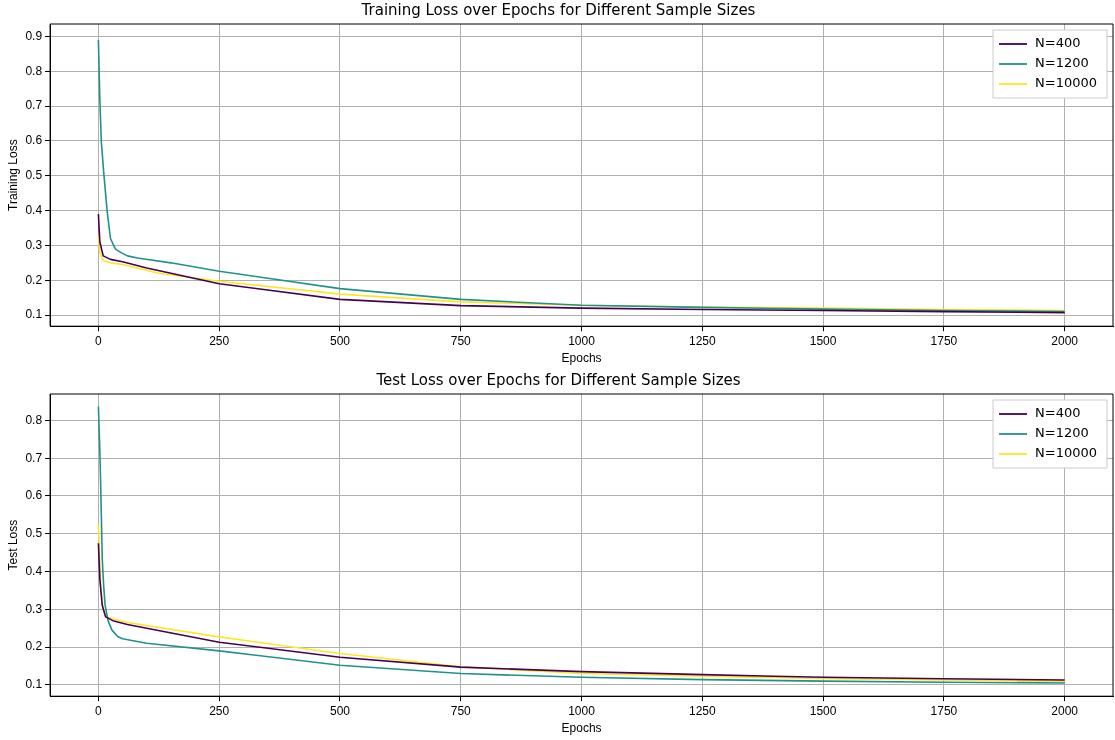 This screenshot has height=740, width=1115. What do you see at coordinates (558, 379) in the screenshot?
I see `chart-title: Test Loss over Epochs for Different Sample Sizes` at bounding box center [558, 379].